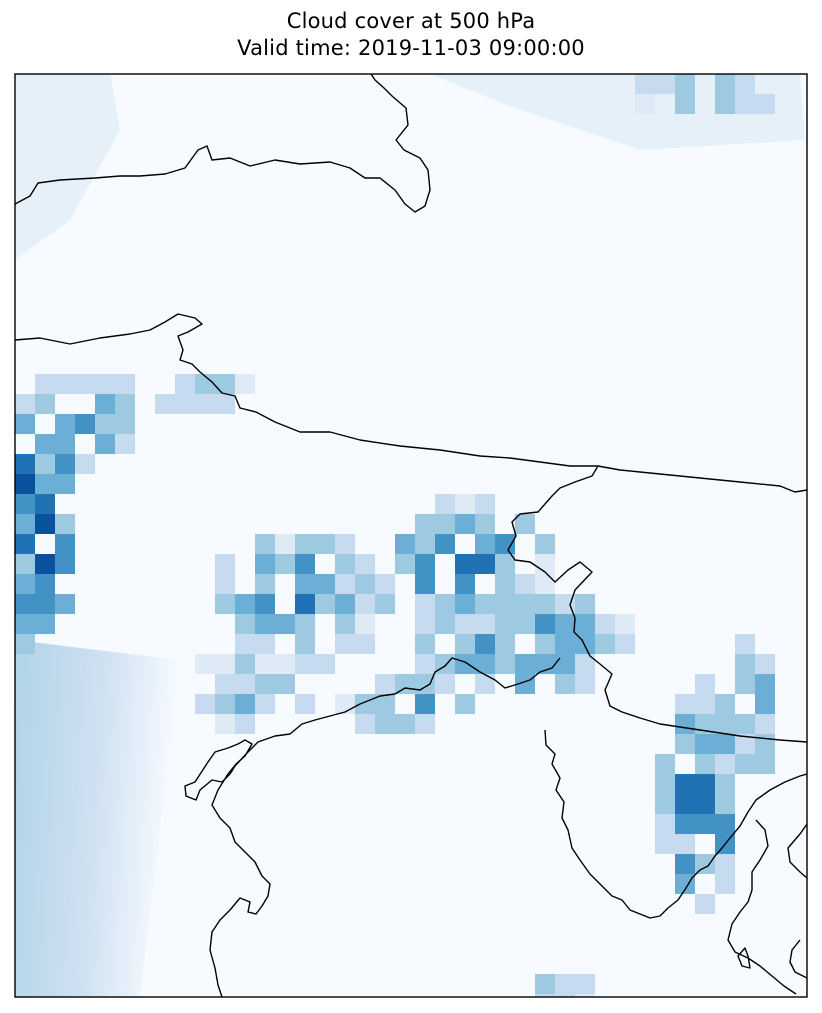 The image size is (822, 1013). I want to click on western-cloud-band, so click(97, 818).